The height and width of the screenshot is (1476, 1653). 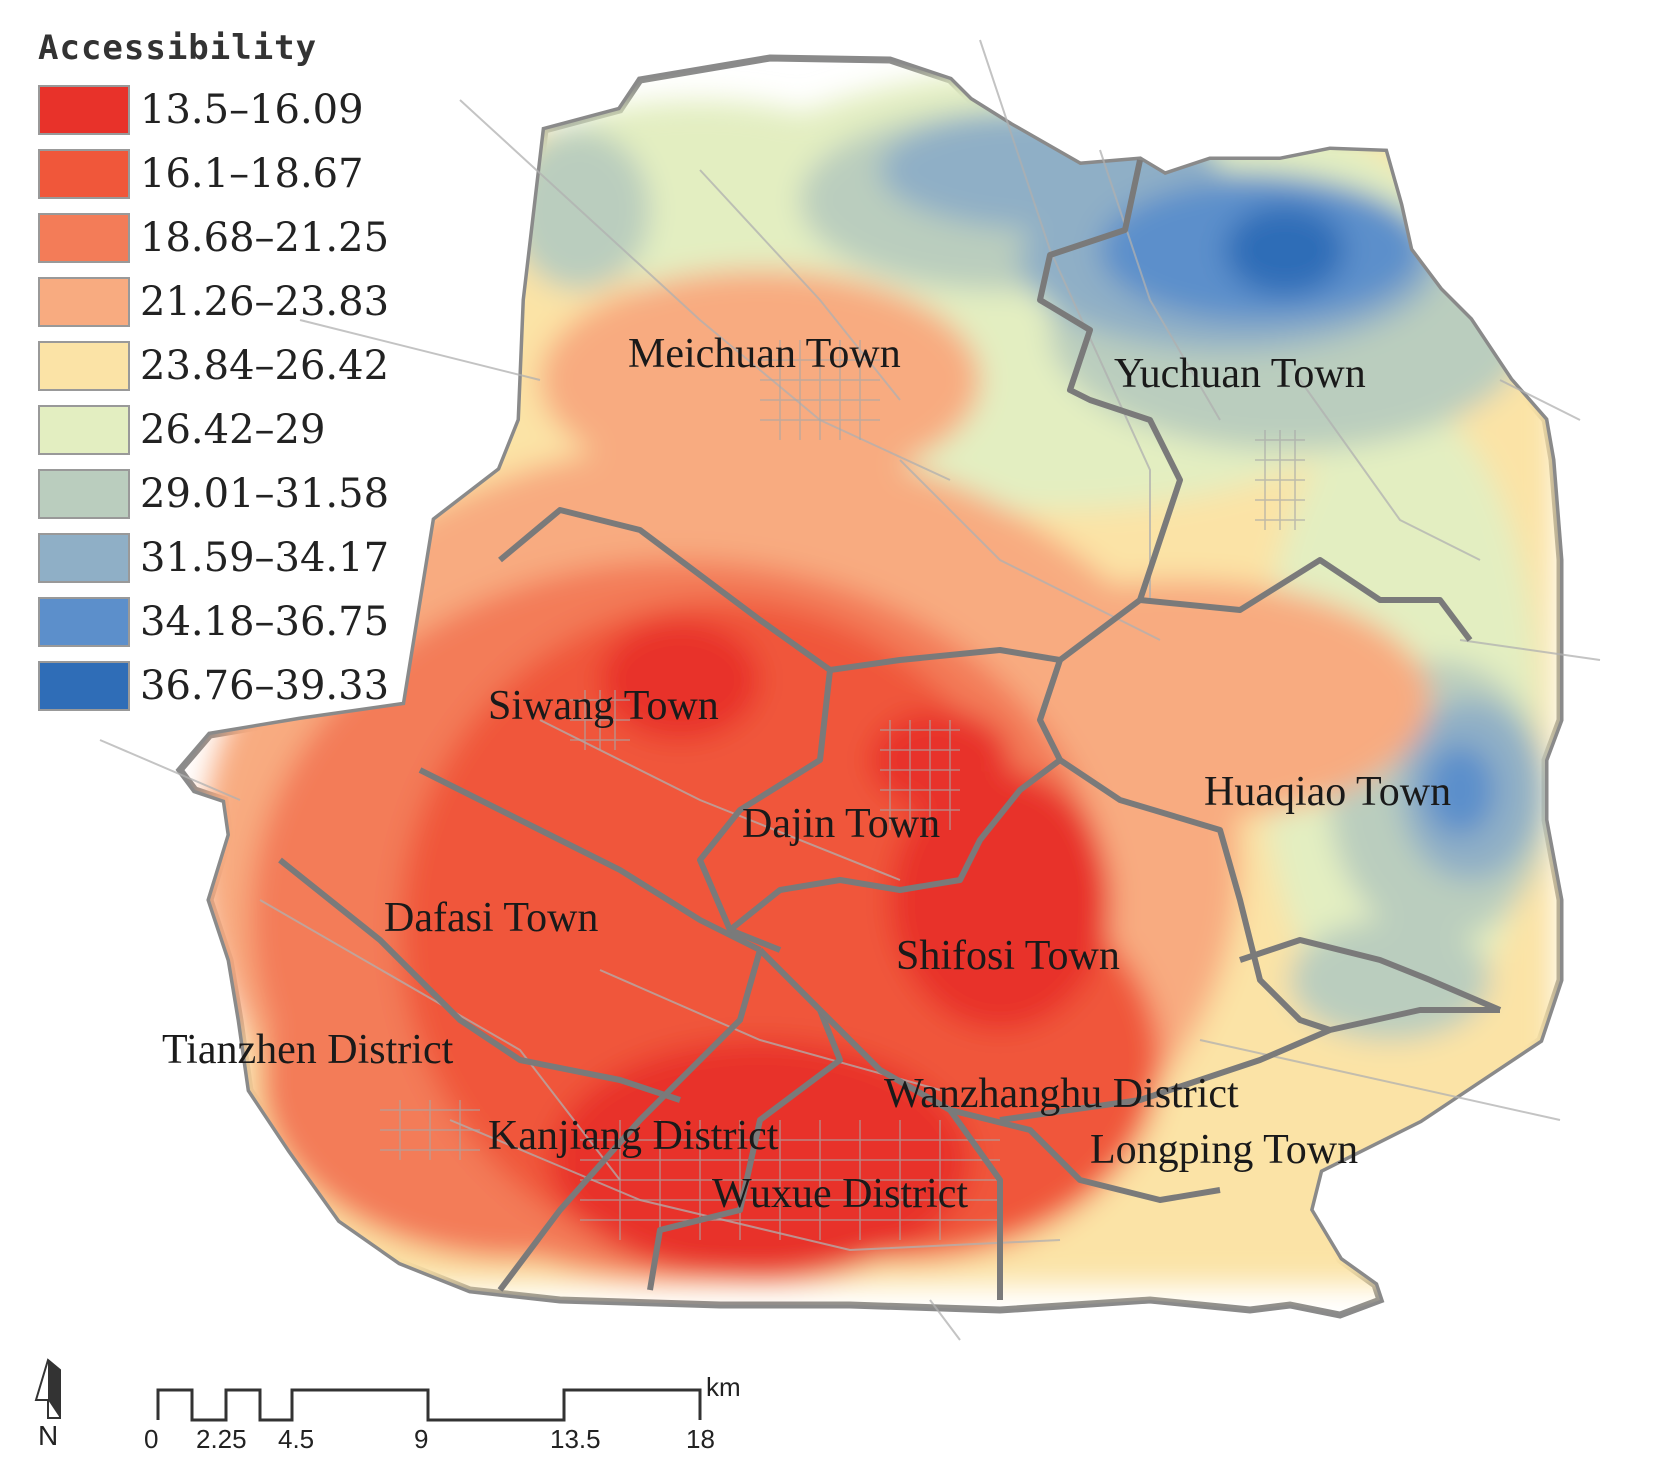 What do you see at coordinates (575, 1439) in the screenshot?
I see `scale-tick-label: 13.5` at bounding box center [575, 1439].